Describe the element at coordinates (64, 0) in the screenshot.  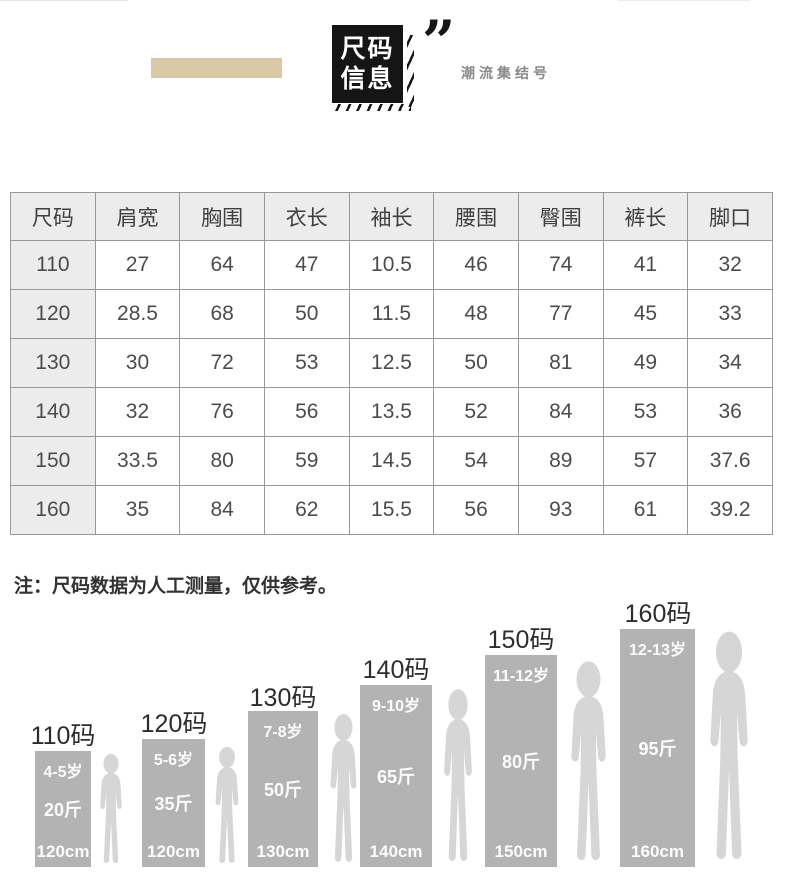
I see `left-rule` at that location.